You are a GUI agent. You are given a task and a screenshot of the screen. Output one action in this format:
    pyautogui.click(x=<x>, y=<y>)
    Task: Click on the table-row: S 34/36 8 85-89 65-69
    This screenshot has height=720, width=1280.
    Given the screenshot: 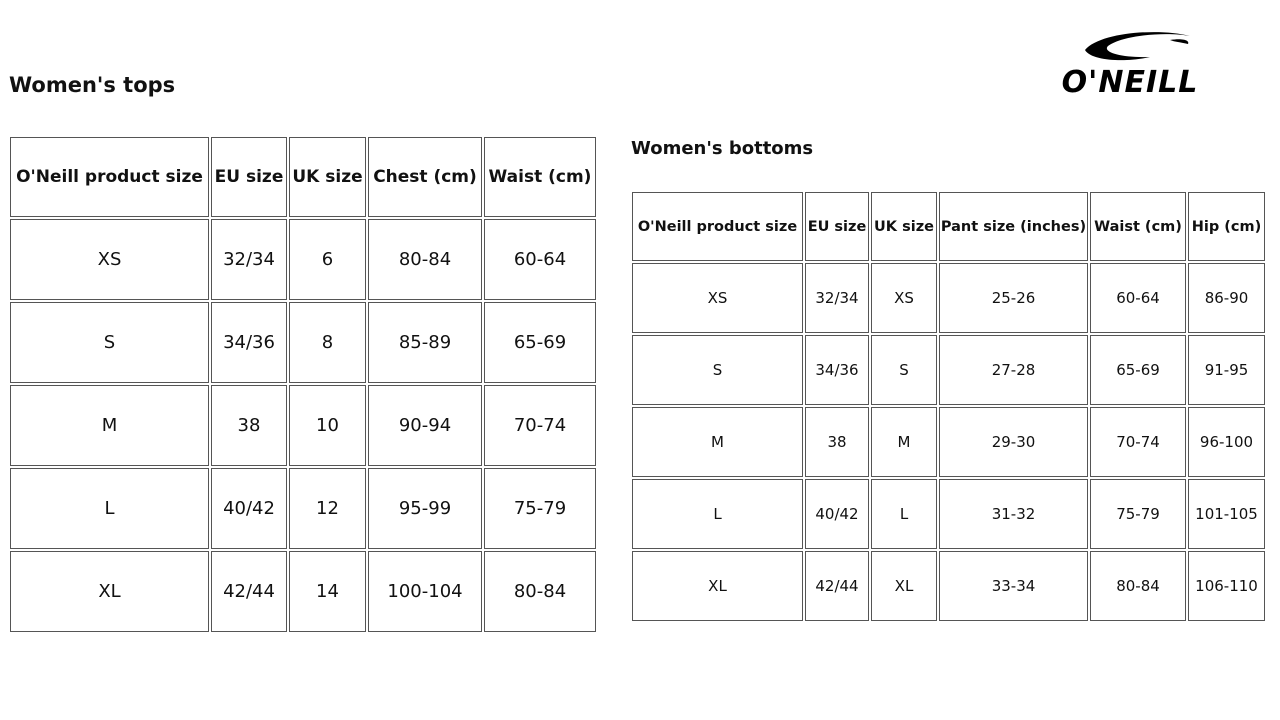 What is the action you would take?
    pyautogui.click(x=303, y=342)
    